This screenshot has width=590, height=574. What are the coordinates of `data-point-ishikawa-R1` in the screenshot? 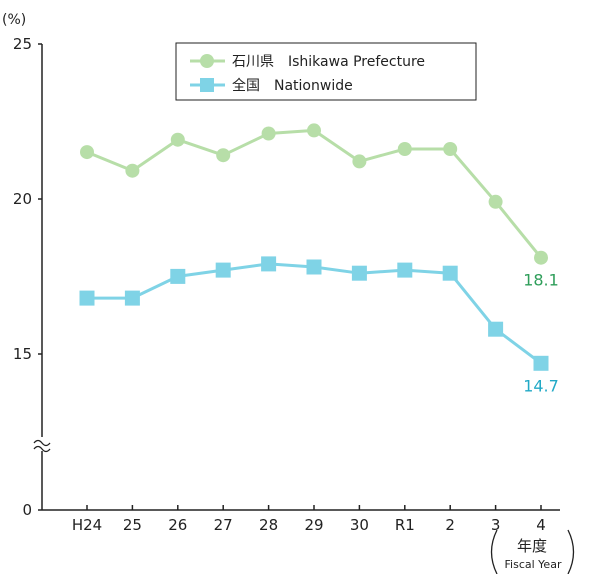 It's located at (404, 149).